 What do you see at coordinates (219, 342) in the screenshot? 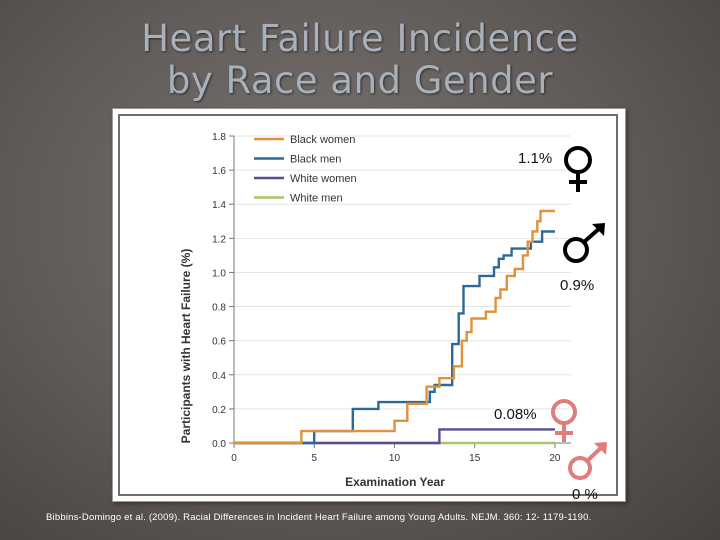
I see `y-tick-label: 0.6` at bounding box center [219, 342].